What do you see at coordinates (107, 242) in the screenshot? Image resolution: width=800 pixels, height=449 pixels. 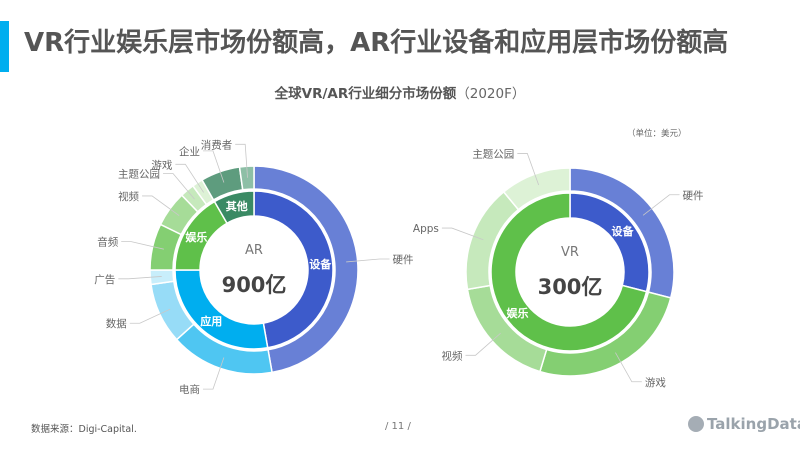 I see `outer-slice-label: 音频` at bounding box center [107, 242].